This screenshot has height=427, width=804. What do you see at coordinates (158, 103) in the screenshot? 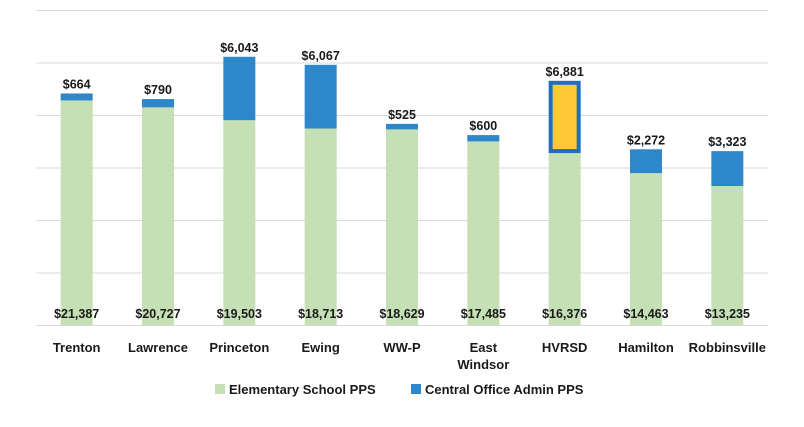
I see `bar-central-office-lawrence` at bounding box center [158, 103].